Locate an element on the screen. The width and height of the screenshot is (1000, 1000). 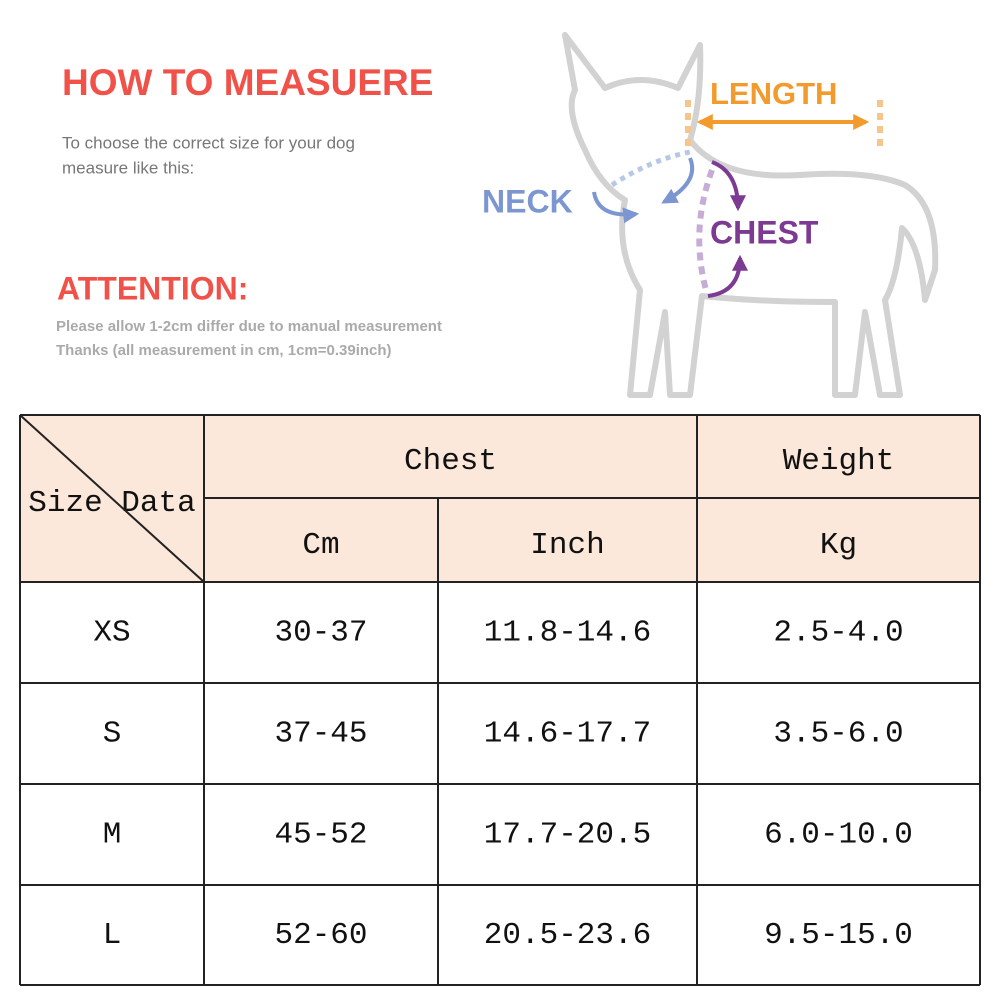
chest-label: CHEST is located at coordinates (764, 232).